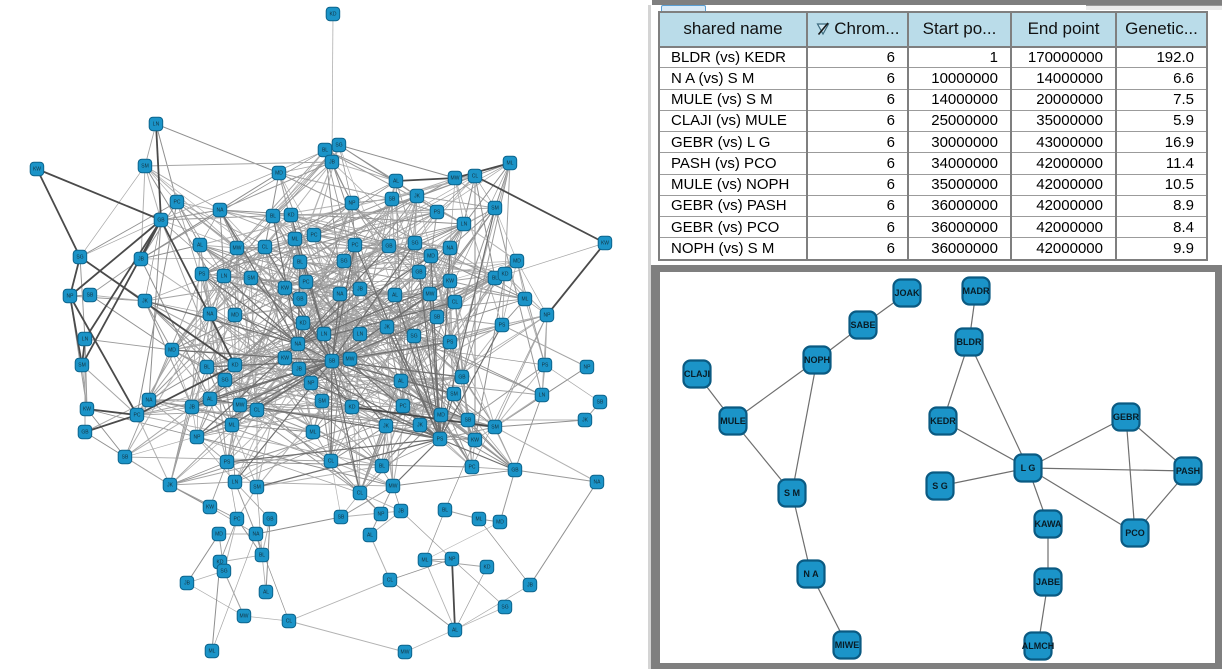 This screenshot has width=1222, height=669. I want to click on svg-text: GEBR, so click(1126, 417).